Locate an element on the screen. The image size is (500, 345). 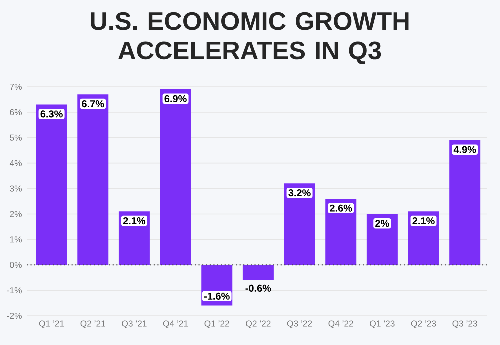
x-tick-label: Q2 ’22 is located at coordinates (258, 324).